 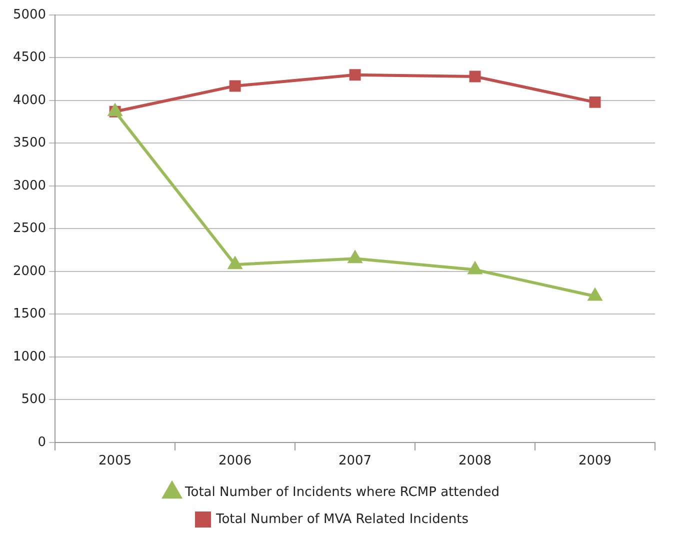 I want to click on y-tick-label: 1000, so click(x=29, y=356).